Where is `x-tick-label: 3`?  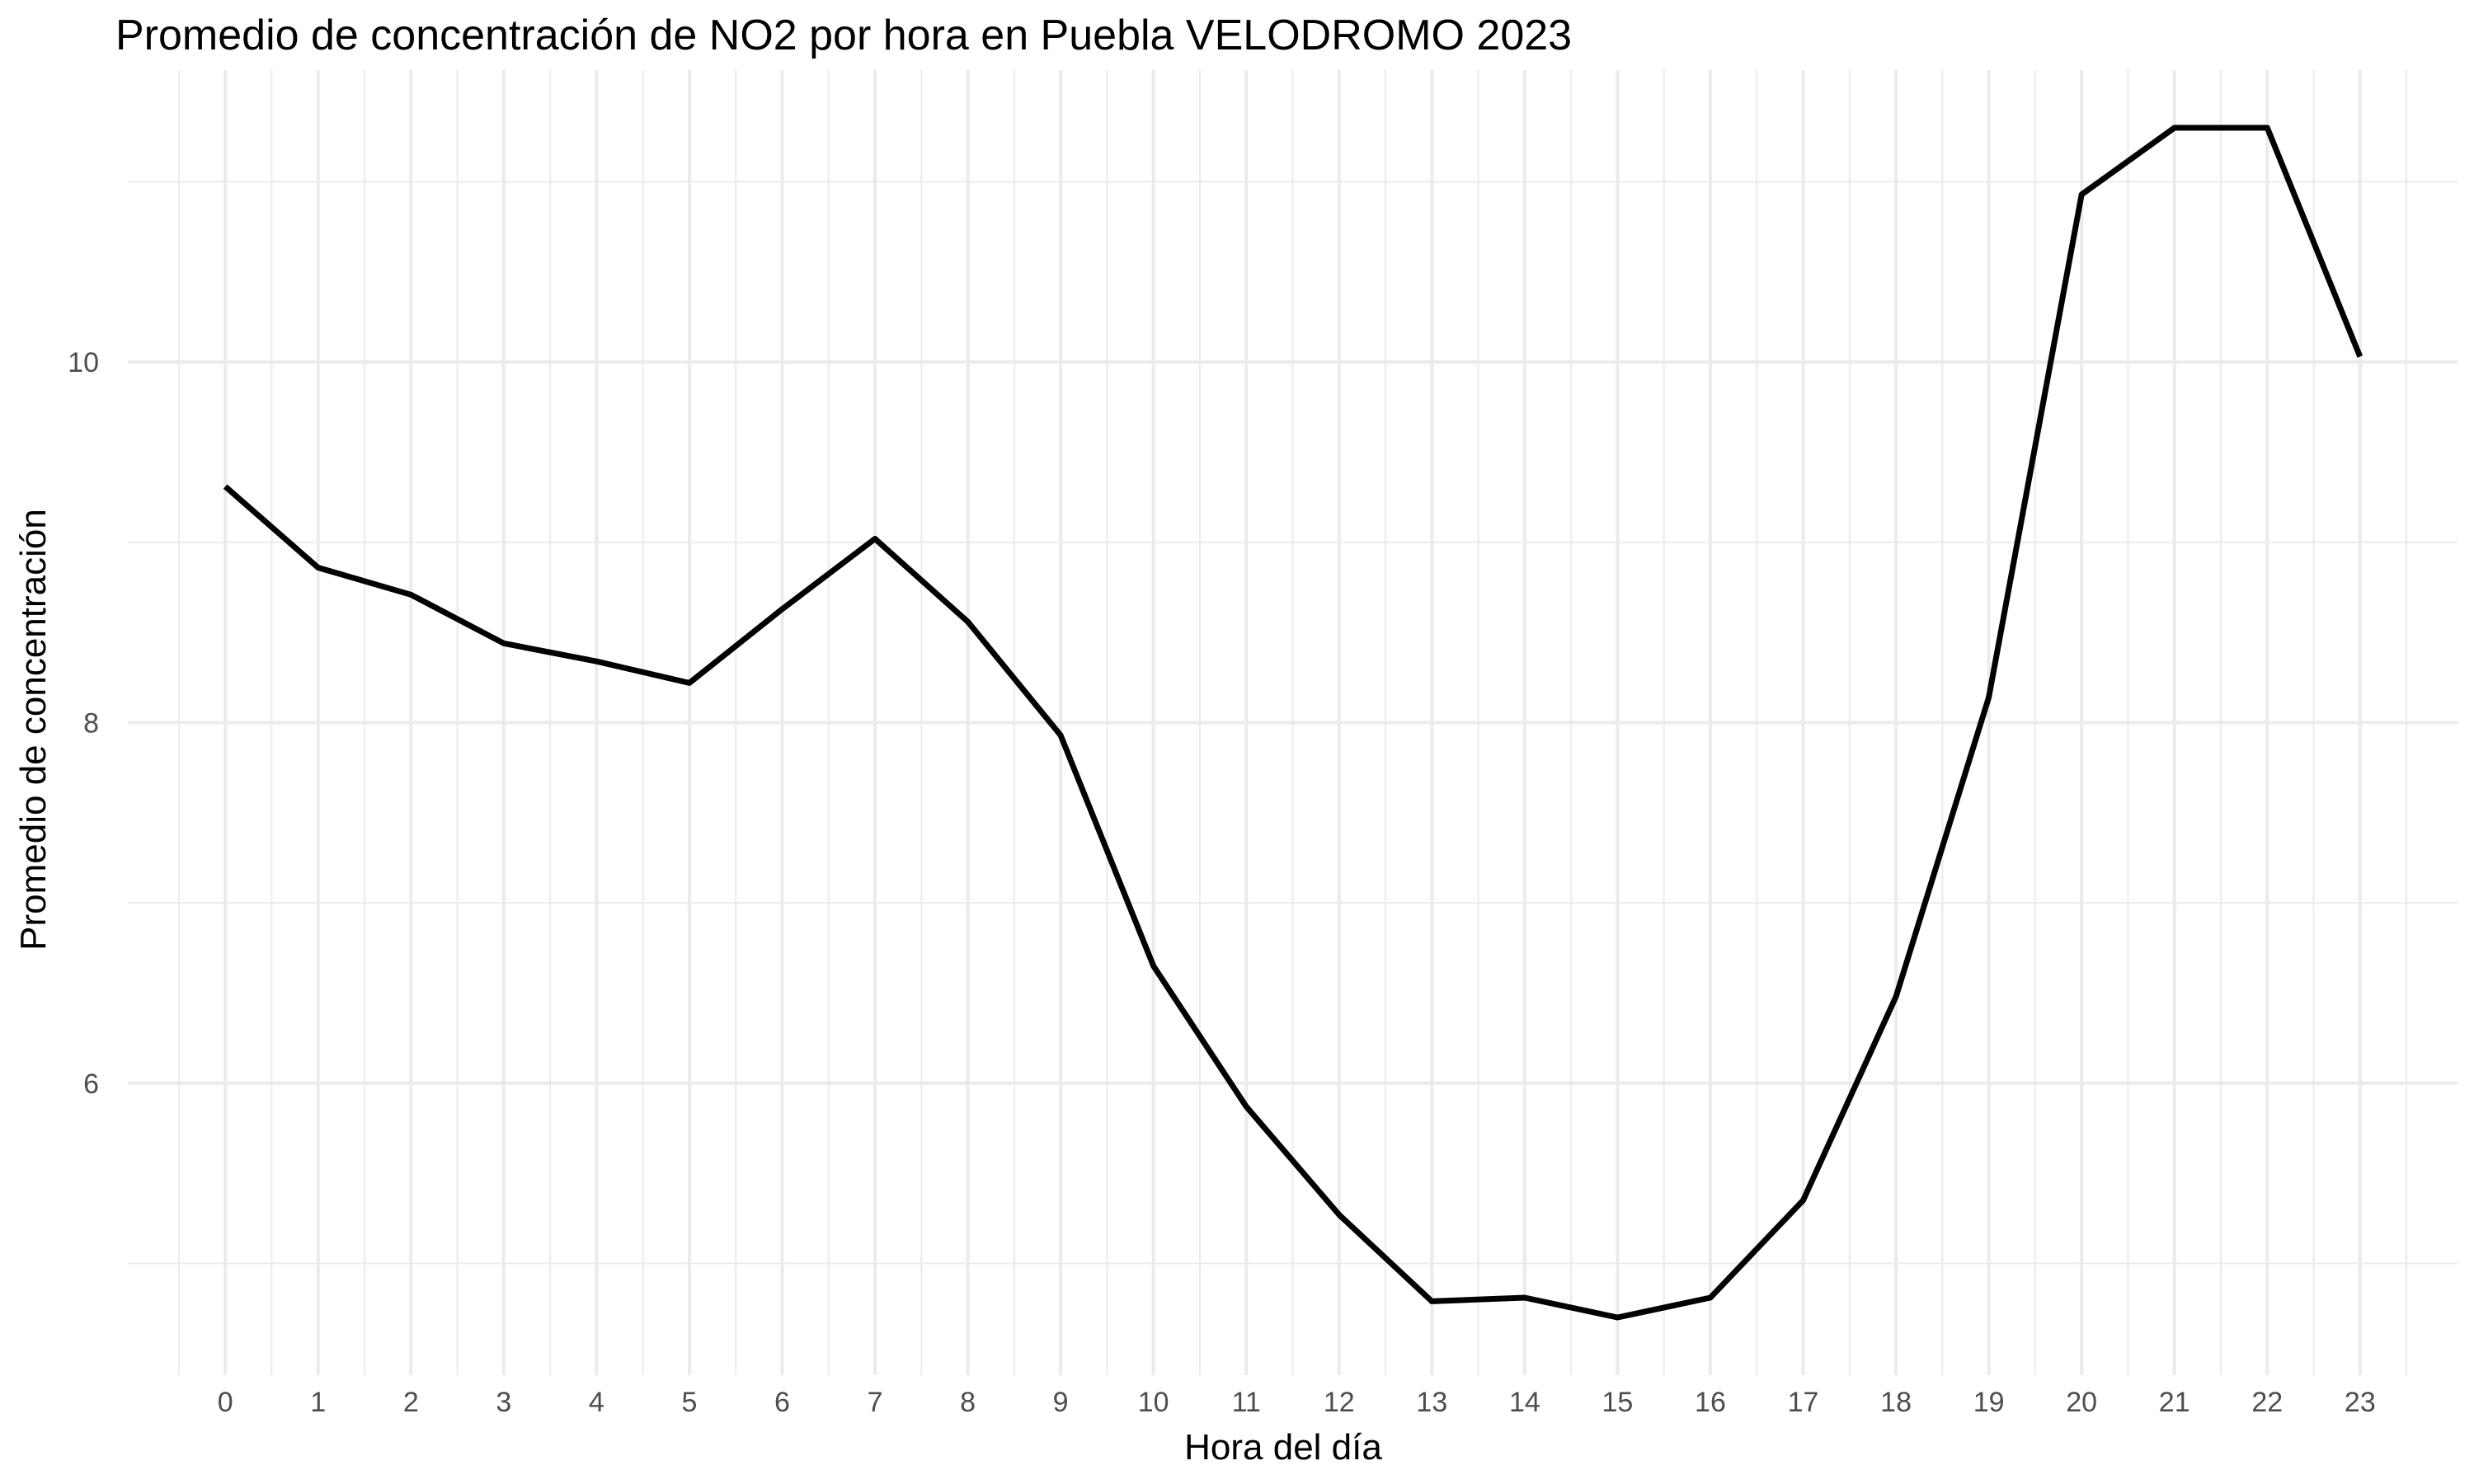 x-tick-label: 3 is located at coordinates (503, 1402).